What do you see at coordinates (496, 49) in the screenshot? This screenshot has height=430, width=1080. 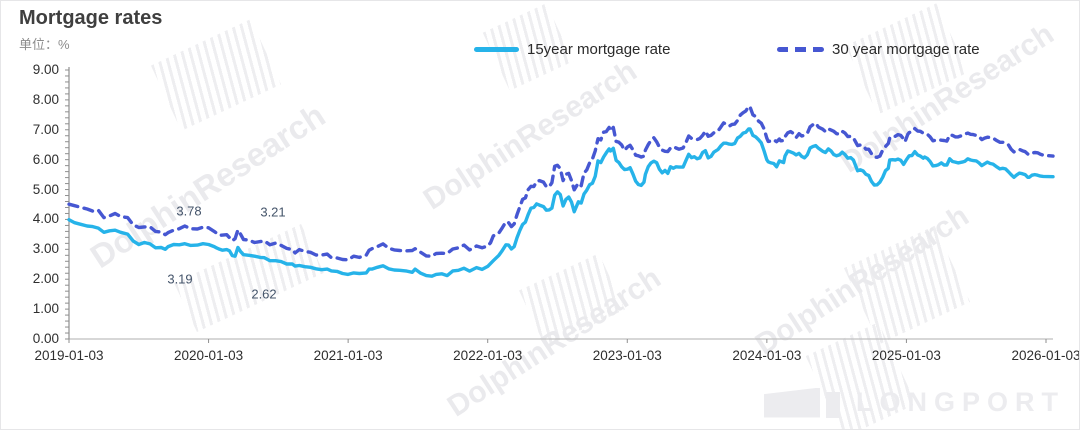 I see `legend-swatch-15yr` at bounding box center [496, 49].